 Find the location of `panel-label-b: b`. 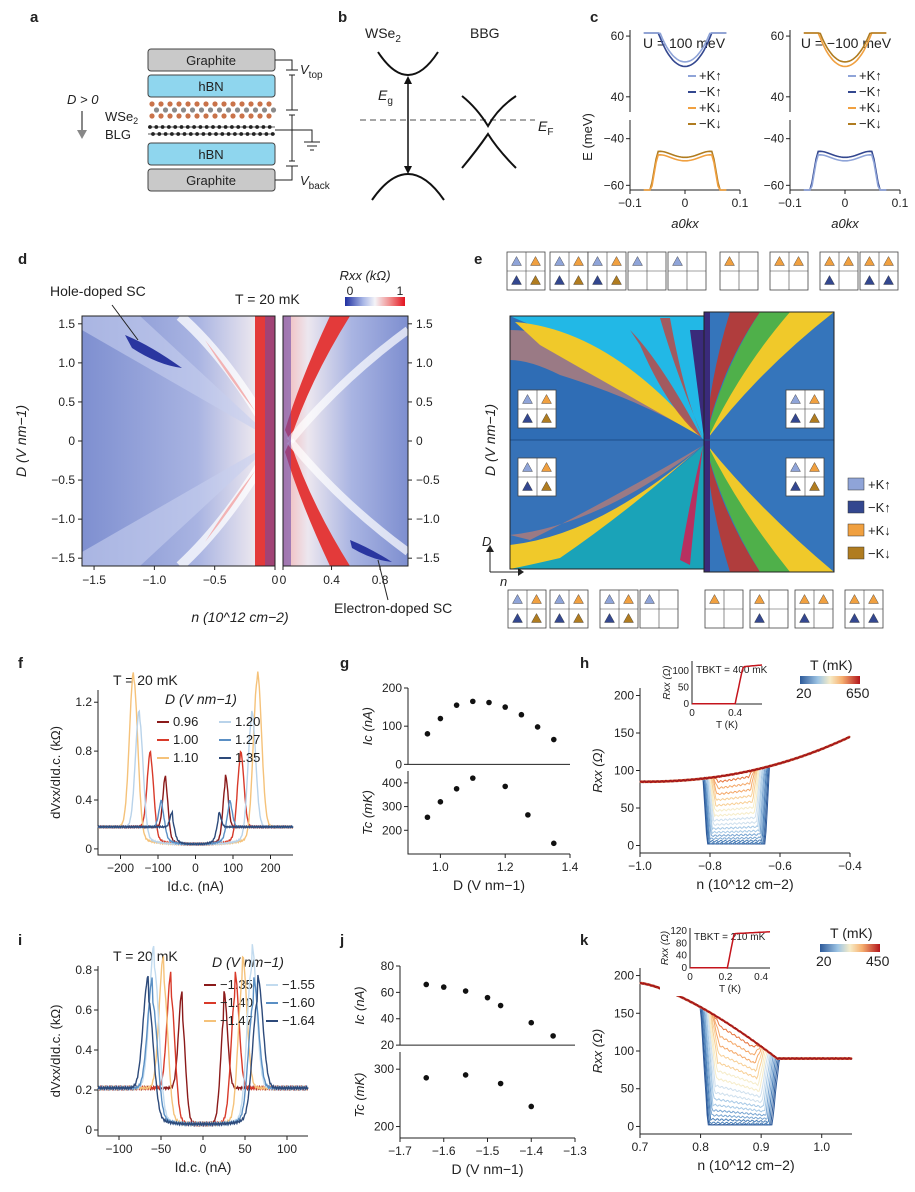

panel-label-b: b is located at coordinates (342, 17).